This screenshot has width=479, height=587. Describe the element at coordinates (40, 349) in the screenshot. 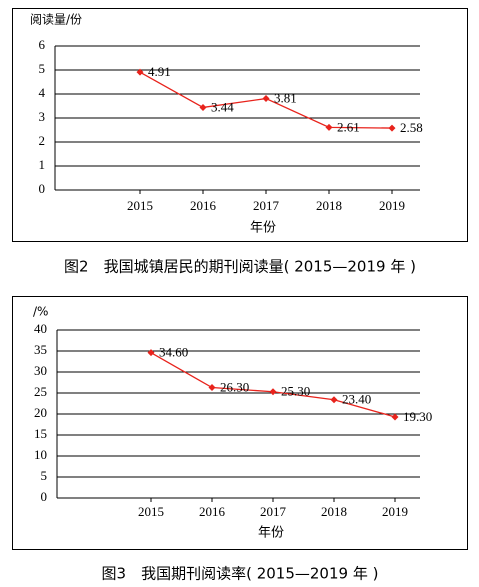

I see `y-tick-label: 35` at that location.